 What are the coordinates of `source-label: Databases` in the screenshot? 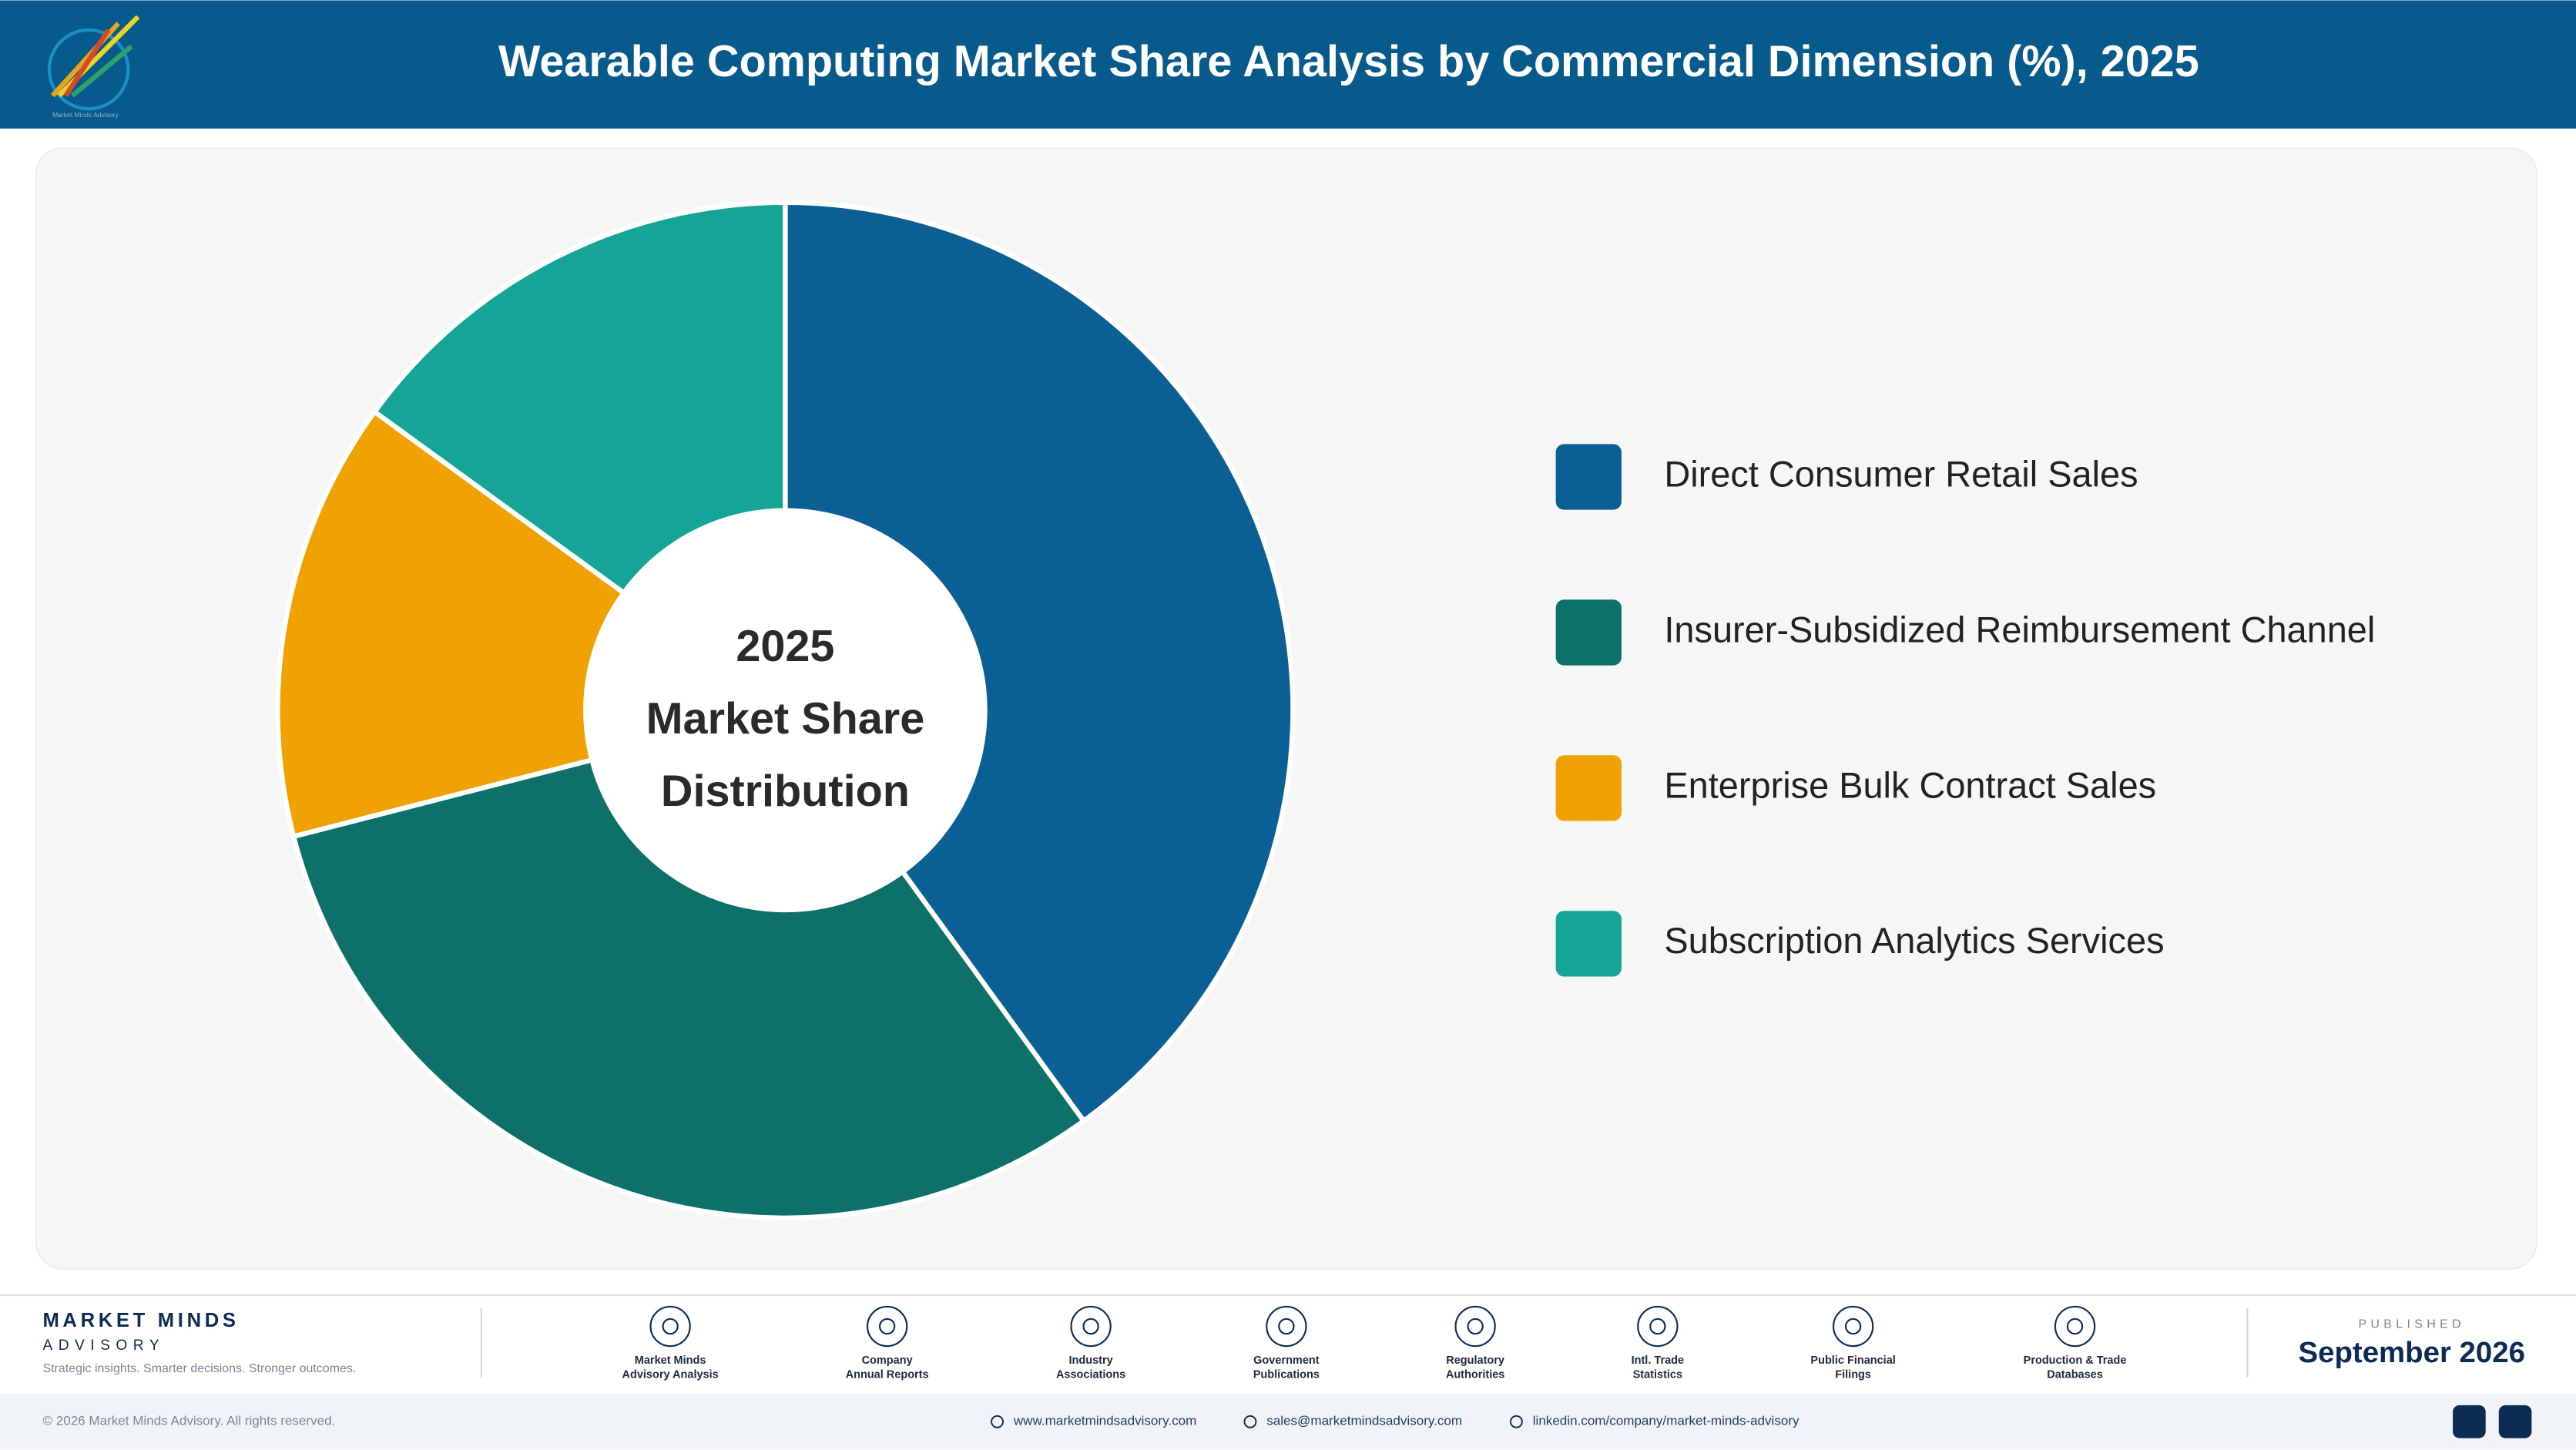 It's located at (2075, 1374).